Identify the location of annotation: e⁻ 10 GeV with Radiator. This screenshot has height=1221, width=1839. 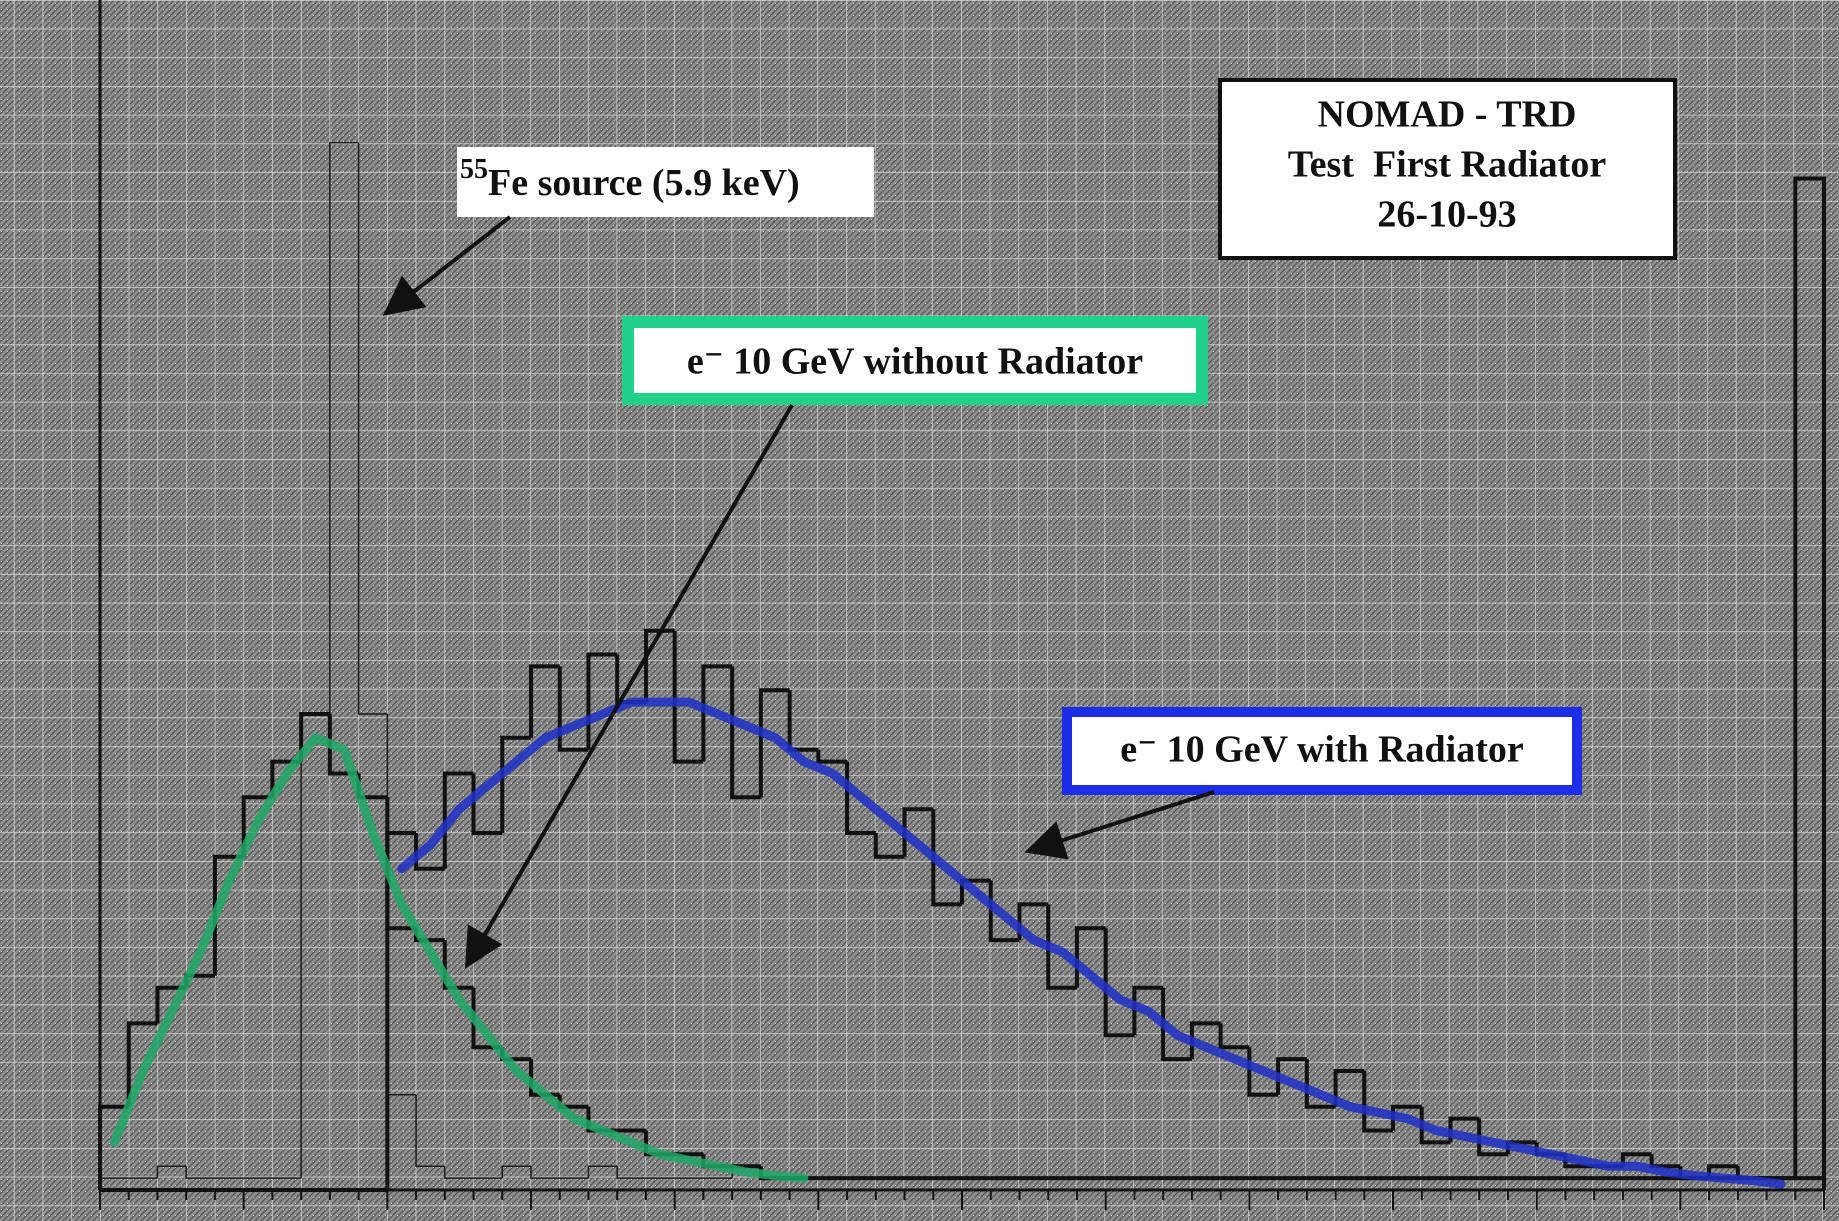
(1322, 750).